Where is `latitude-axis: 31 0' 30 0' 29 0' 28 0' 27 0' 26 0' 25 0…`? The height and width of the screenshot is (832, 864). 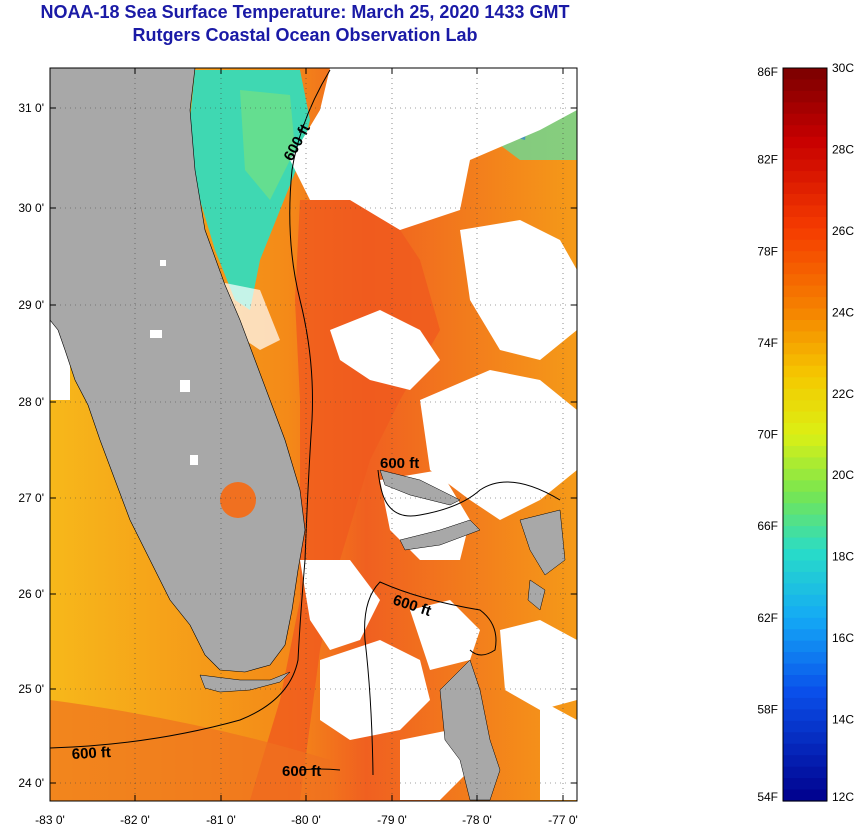 latitude-axis: 31 0' 30 0' 29 0' 28 0' 27 0' 26 0' 25 0… is located at coordinates (31, 445).